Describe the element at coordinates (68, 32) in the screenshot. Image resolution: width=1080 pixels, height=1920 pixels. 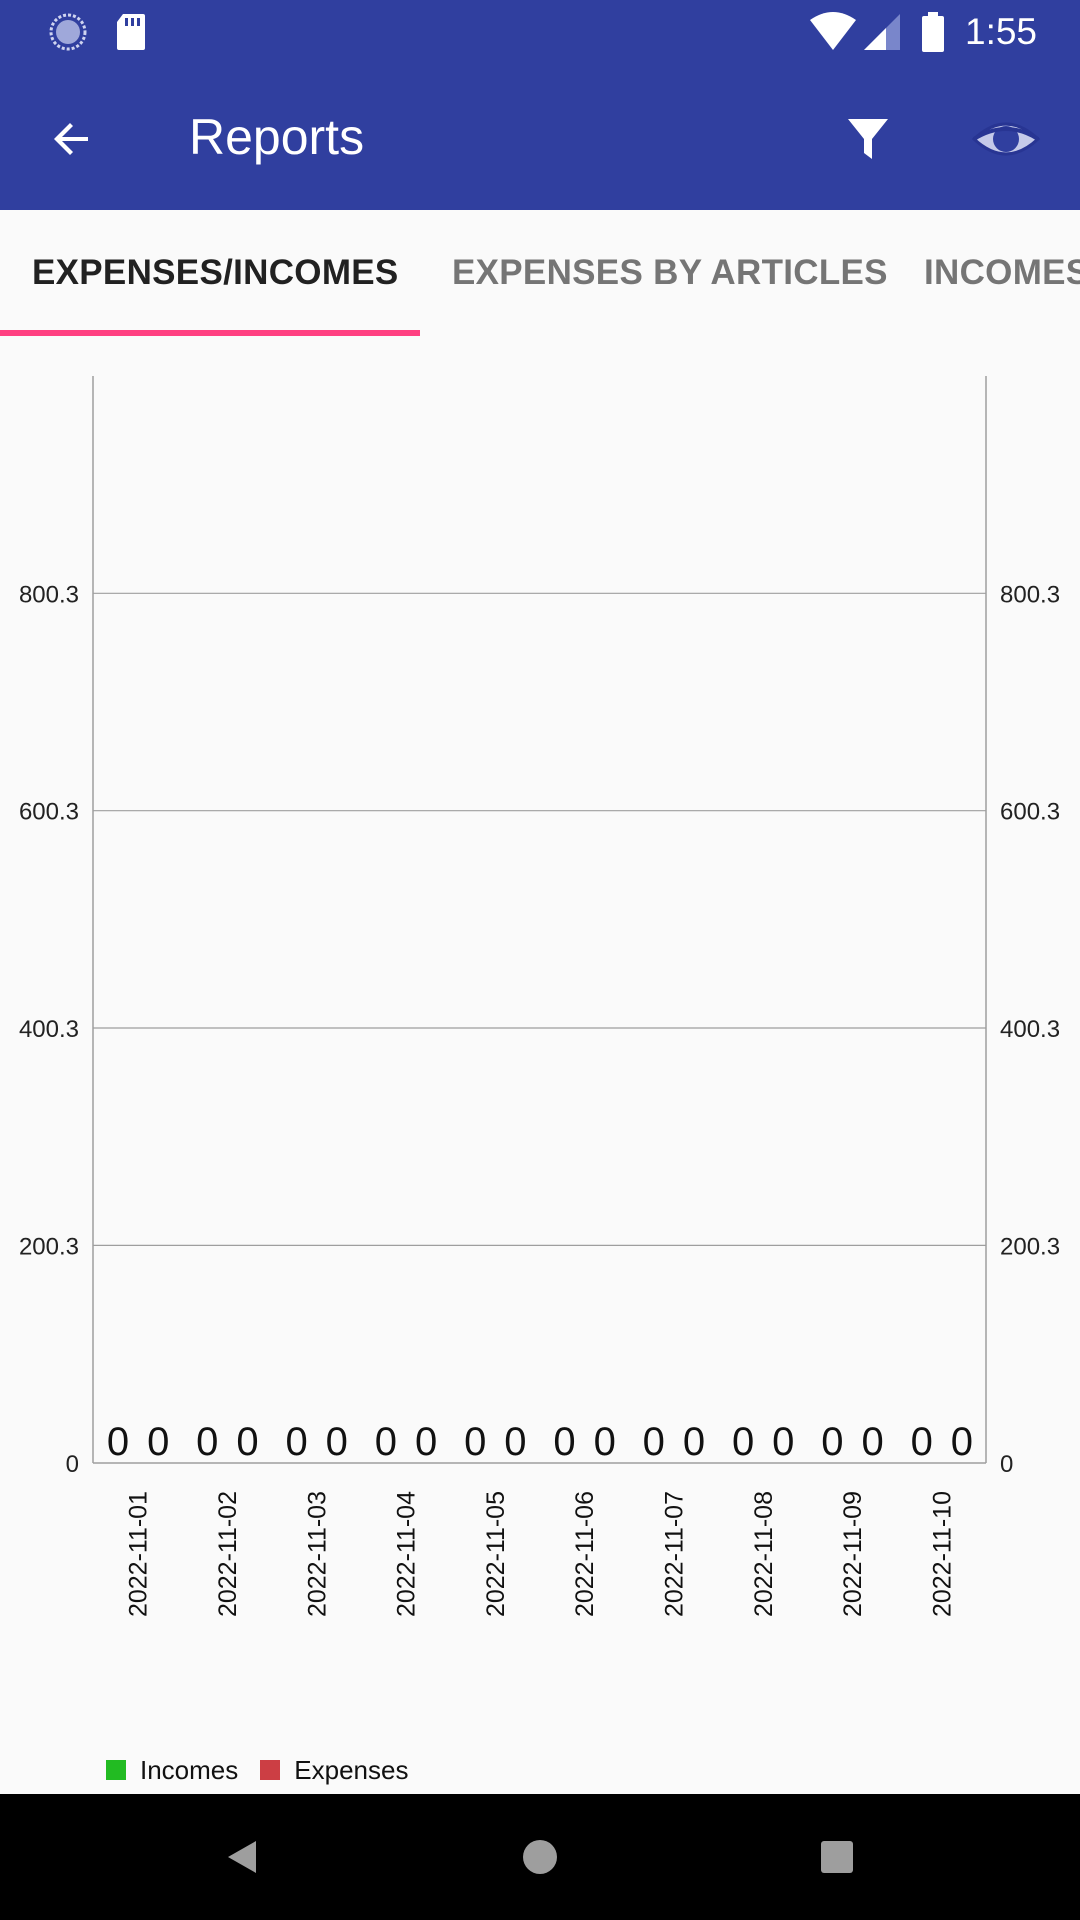
I see `sync-icon` at that location.